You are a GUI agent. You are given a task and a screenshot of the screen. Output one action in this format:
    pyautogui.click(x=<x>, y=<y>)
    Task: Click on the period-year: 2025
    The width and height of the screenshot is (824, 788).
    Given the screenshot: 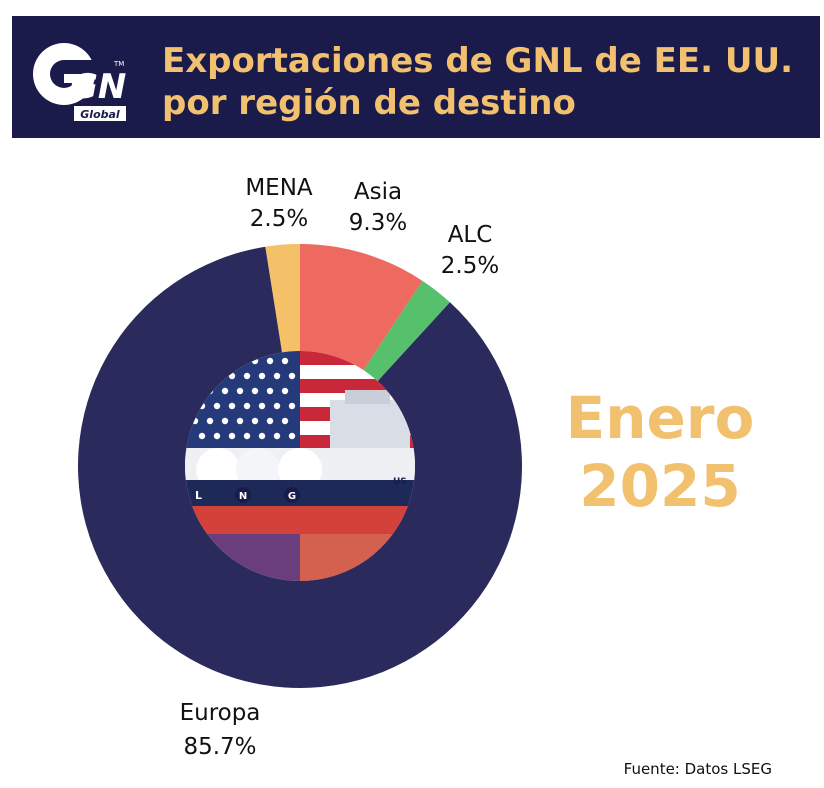 What is the action you would take?
    pyautogui.click(x=660, y=486)
    